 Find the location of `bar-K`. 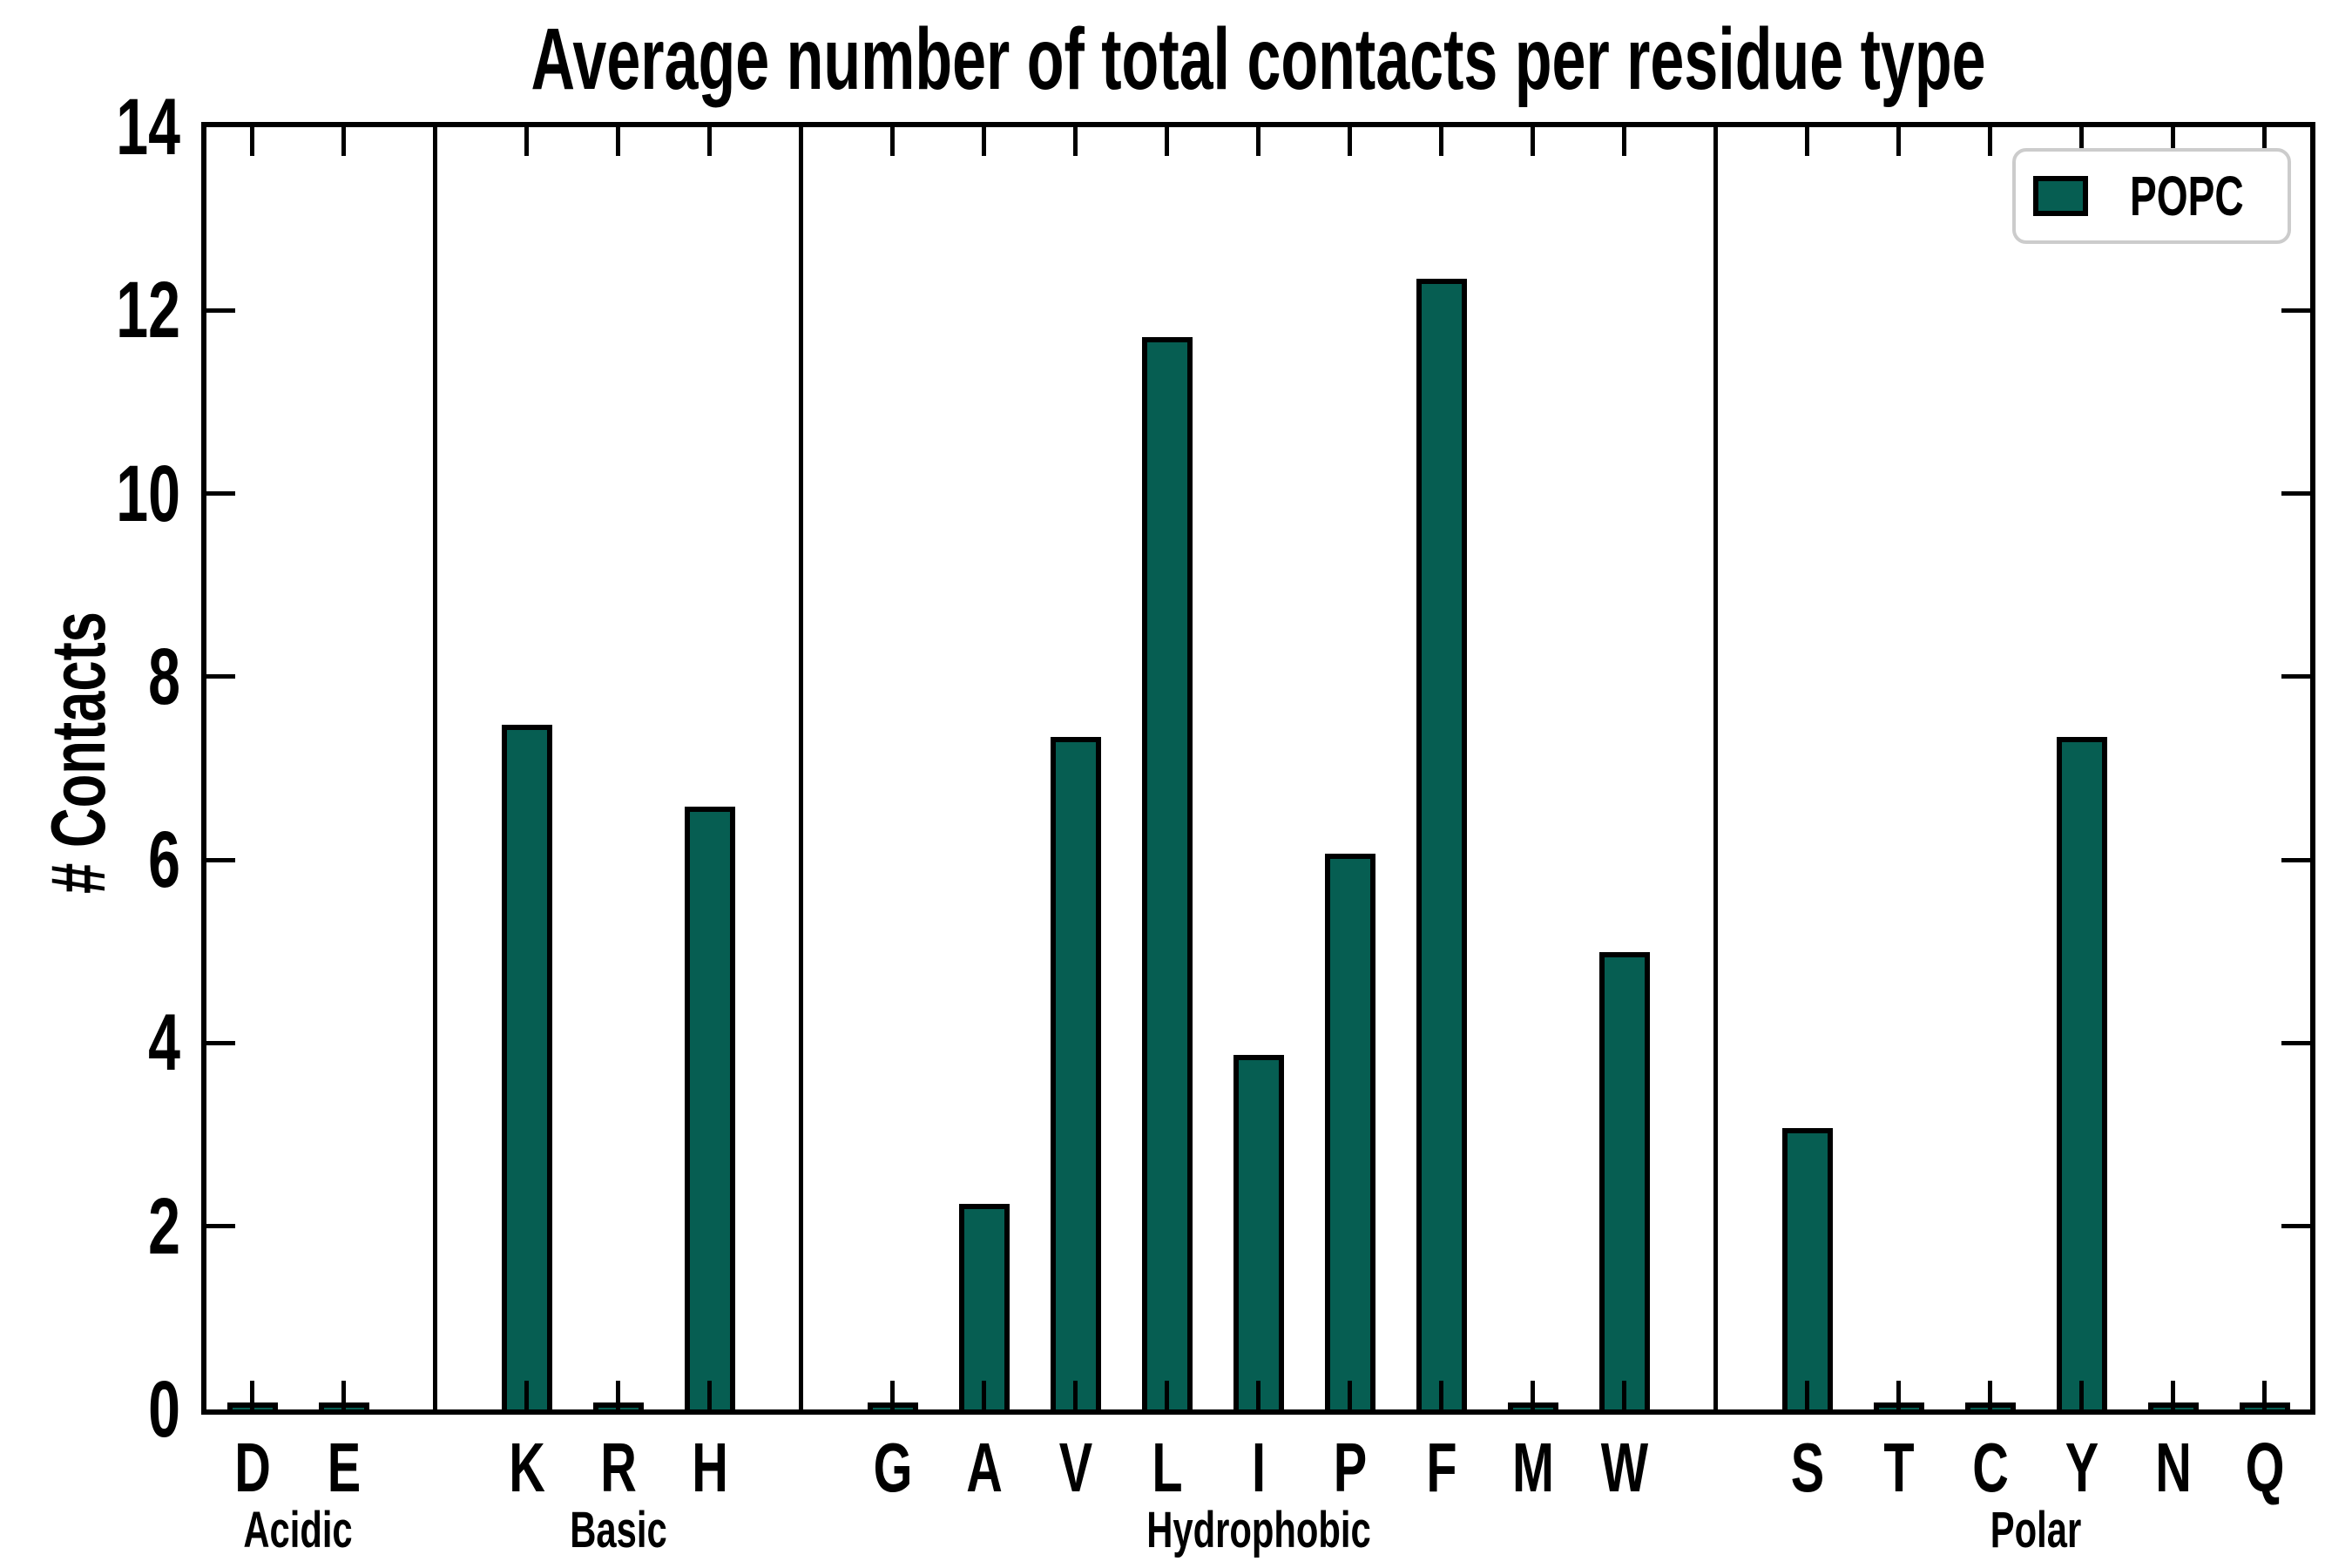

bar-K is located at coordinates (526, 1066).